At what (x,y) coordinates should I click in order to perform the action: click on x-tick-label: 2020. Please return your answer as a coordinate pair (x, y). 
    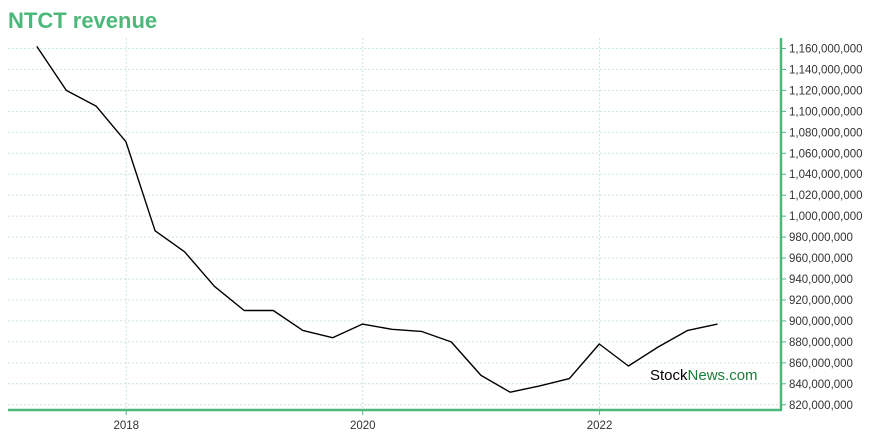
    Looking at the image, I should click on (363, 426).